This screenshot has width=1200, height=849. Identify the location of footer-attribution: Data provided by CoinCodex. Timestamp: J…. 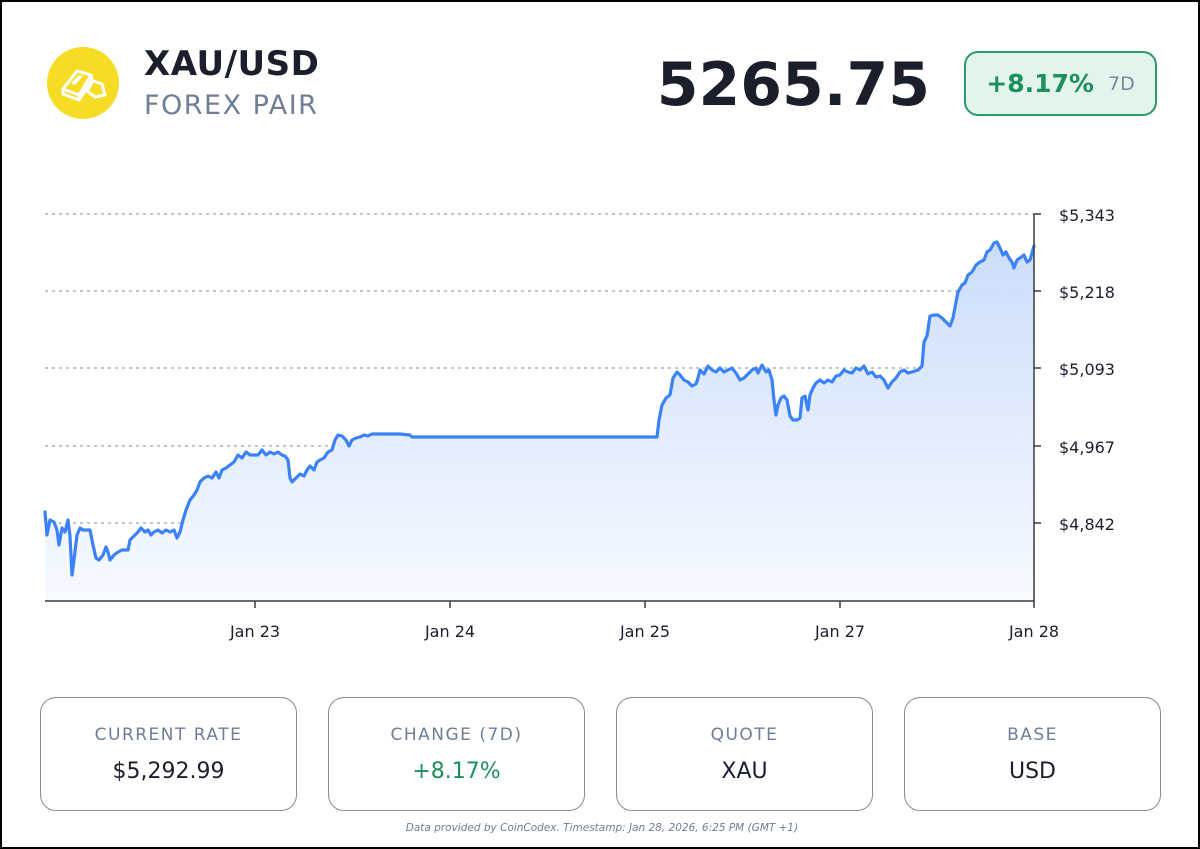
(602, 828).